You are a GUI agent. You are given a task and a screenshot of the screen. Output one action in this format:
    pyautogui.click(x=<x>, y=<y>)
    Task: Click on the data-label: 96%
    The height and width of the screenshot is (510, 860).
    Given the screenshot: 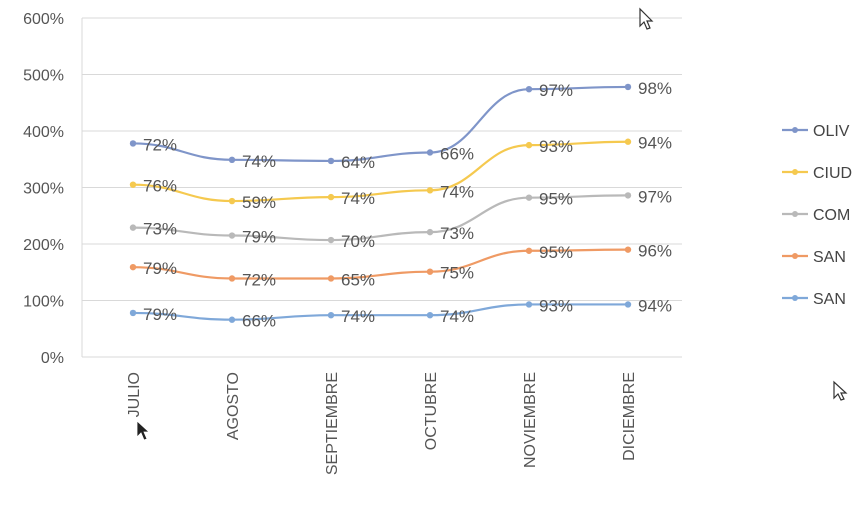 What is the action you would take?
    pyautogui.click(x=655, y=251)
    